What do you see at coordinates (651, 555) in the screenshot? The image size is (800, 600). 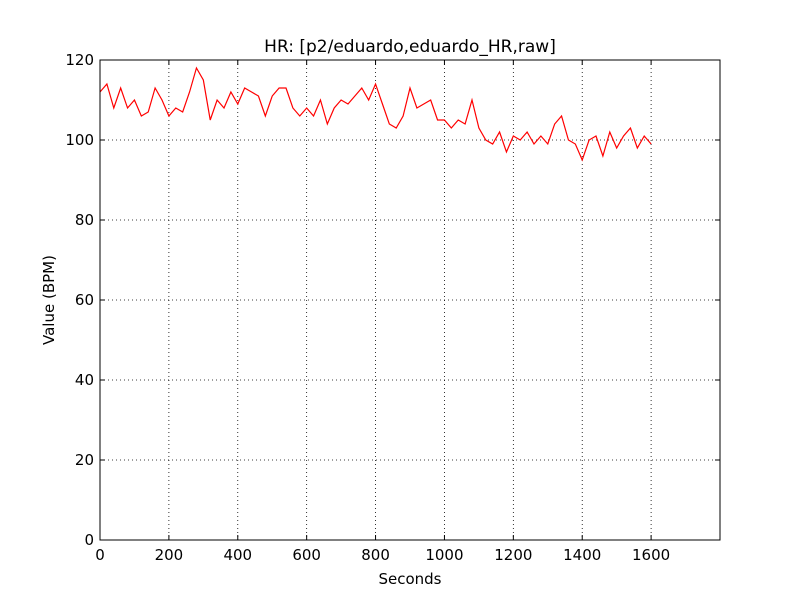 I see `x-tick-label: 1600` at bounding box center [651, 555].